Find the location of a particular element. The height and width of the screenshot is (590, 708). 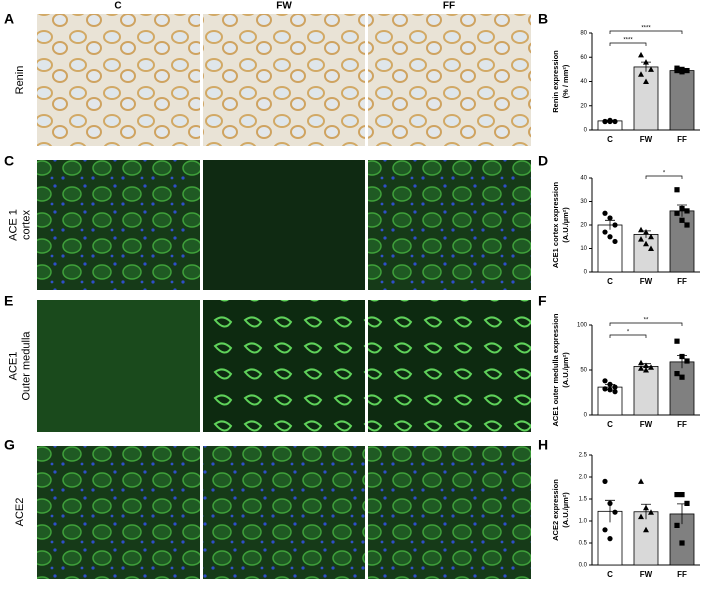

significance-label: * is located at coordinates (664, 174).